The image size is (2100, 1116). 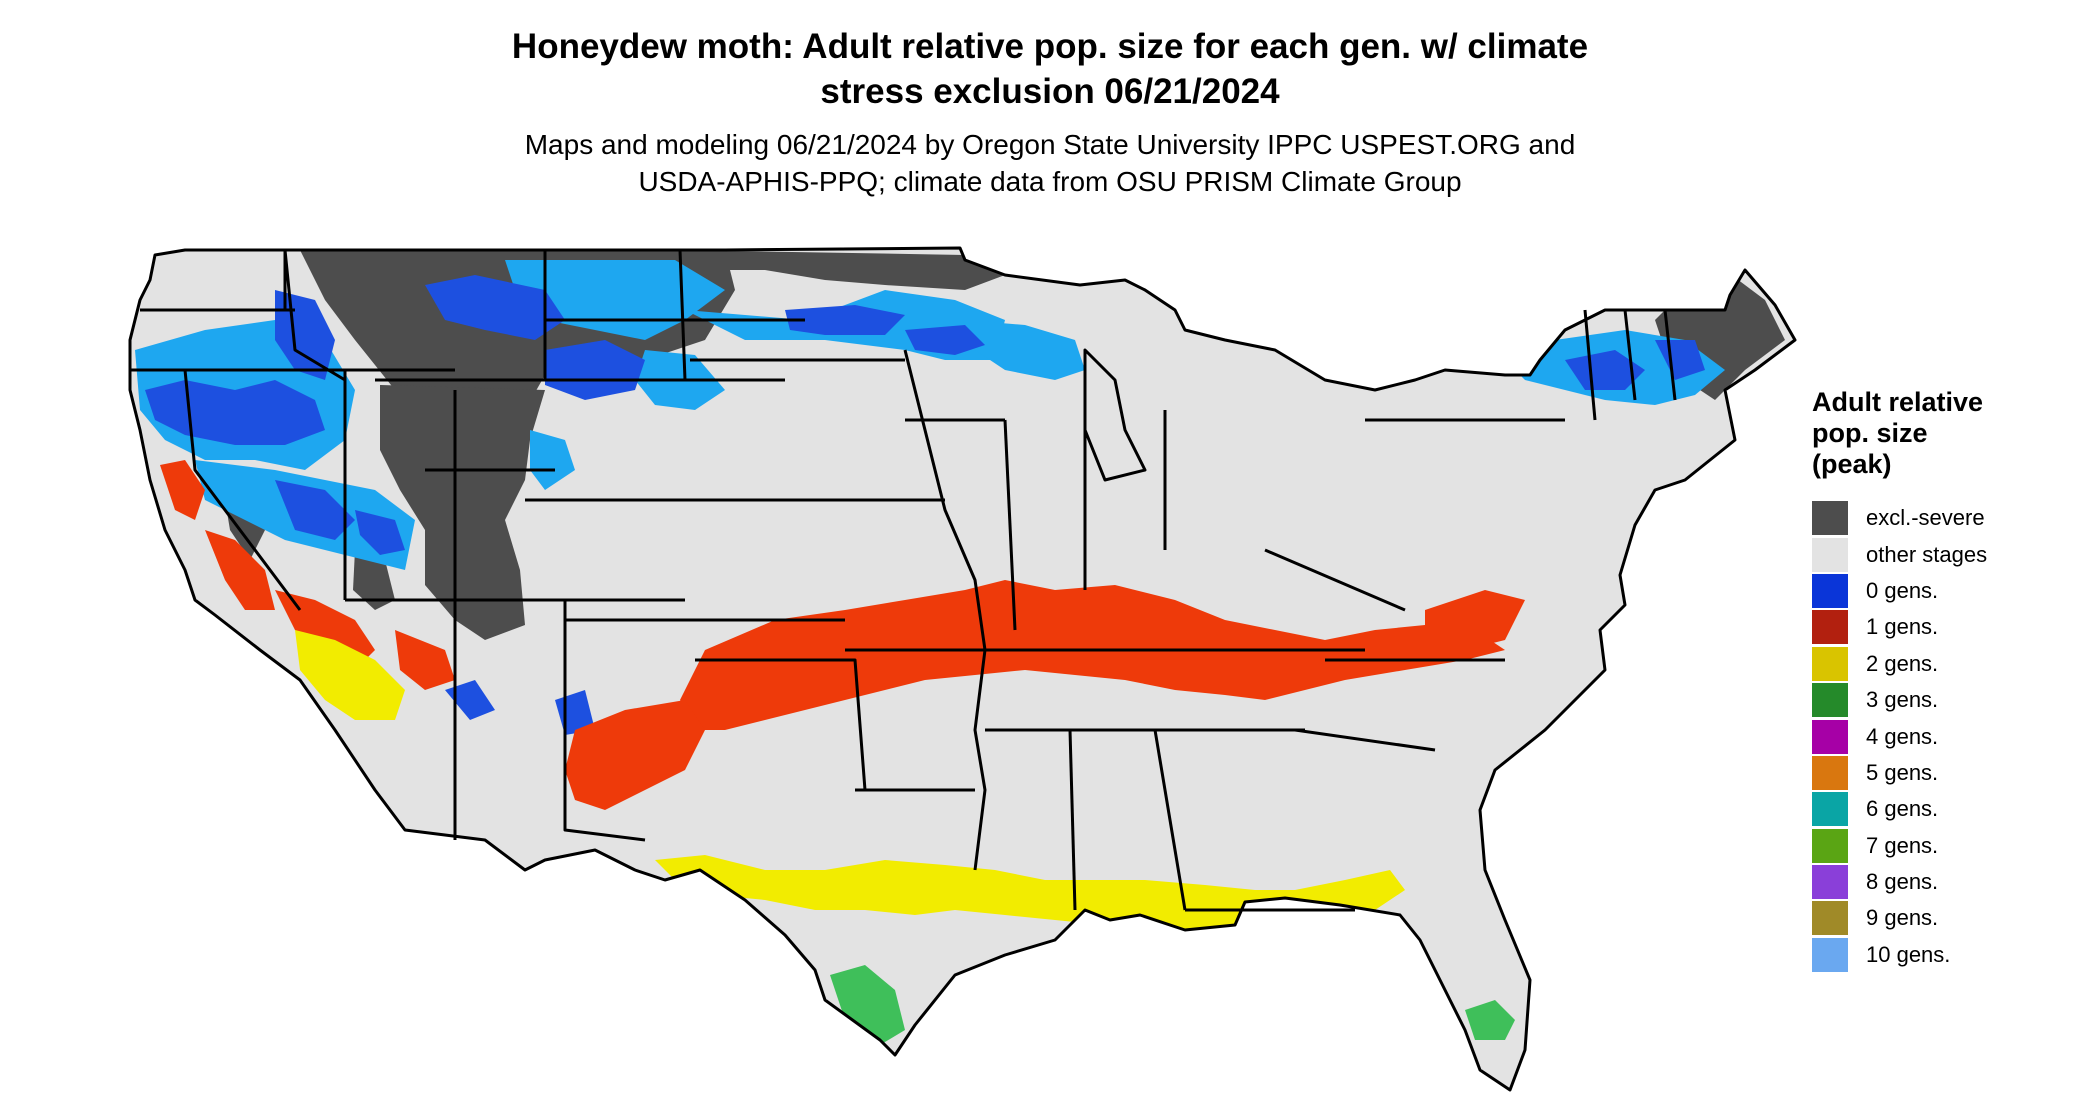 I want to click on legend-label: 6 gens., so click(x=1902, y=809).